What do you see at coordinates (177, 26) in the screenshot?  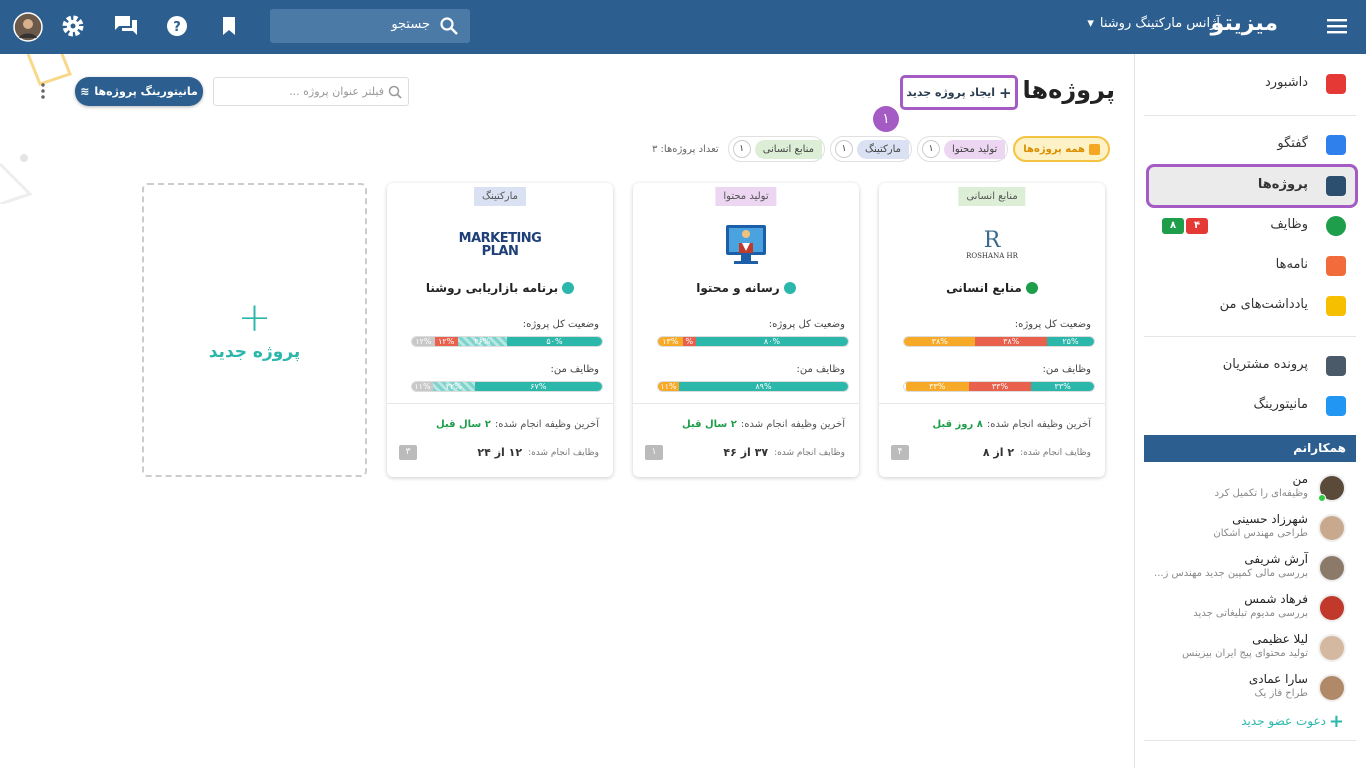 I see `help-icon: ?` at bounding box center [177, 26].